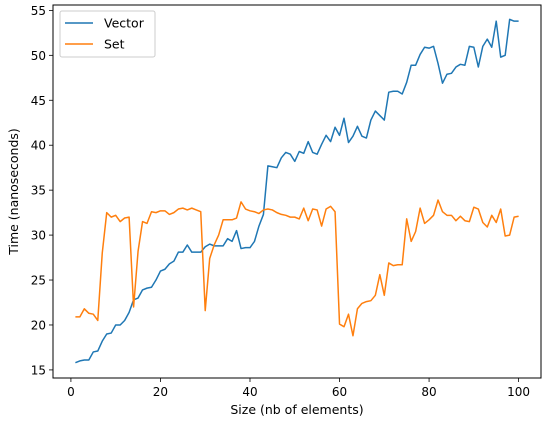 The height and width of the screenshot is (421, 555). I want to click on y-tick-label: 50, so click(38, 56).